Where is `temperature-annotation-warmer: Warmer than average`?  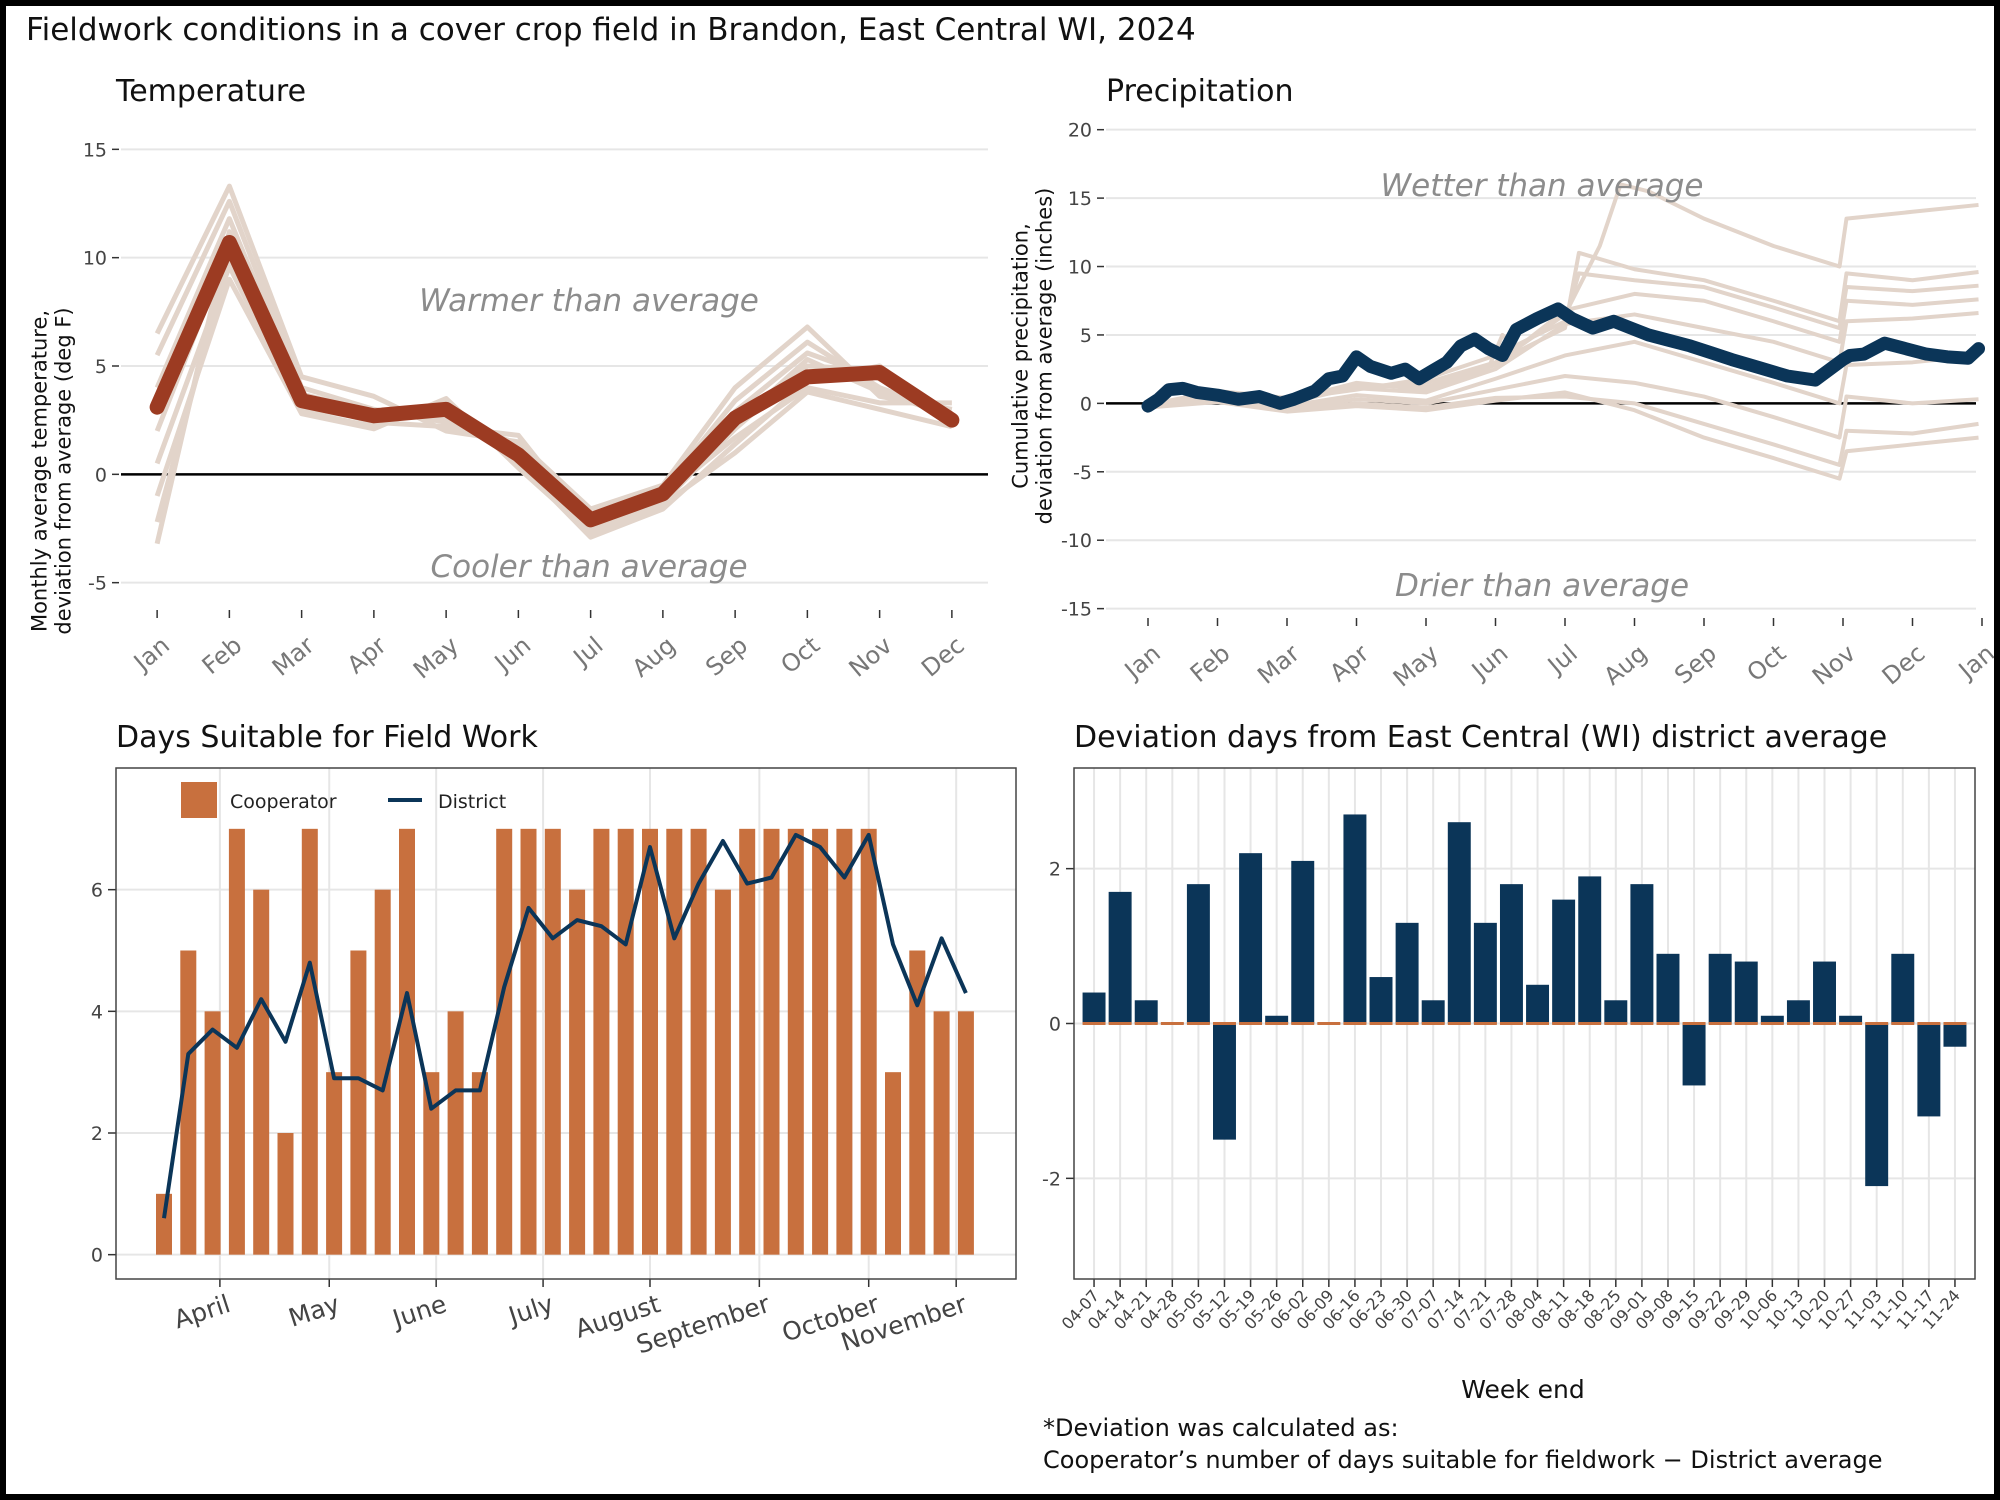
temperature-annotation-warmer: Warmer than average is located at coordinates (589, 301).